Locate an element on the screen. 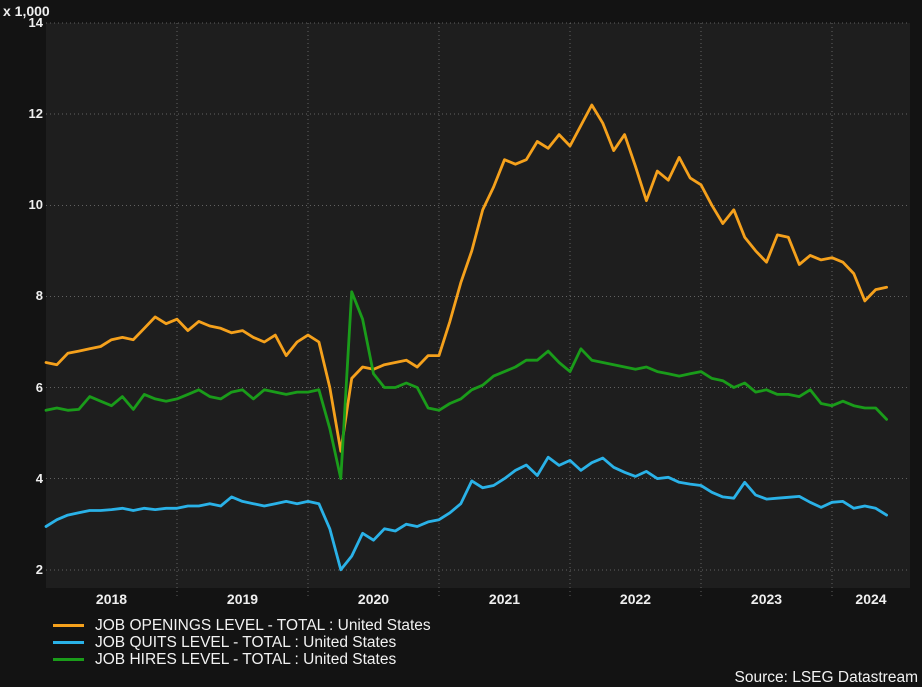  y-tick-label: 8 is located at coordinates (39, 296).